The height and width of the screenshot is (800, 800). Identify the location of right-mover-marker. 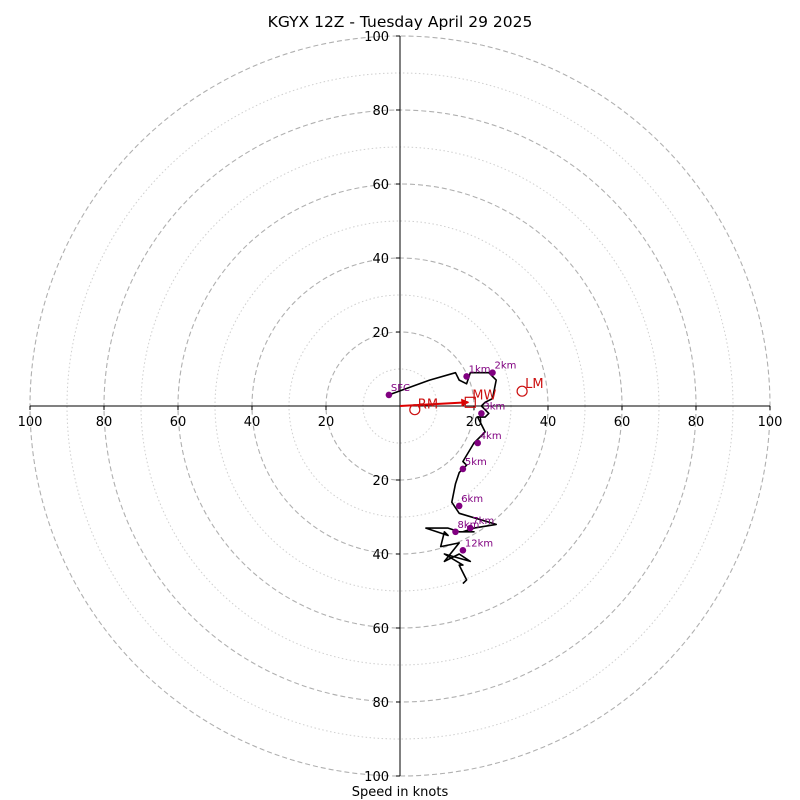
(415, 410).